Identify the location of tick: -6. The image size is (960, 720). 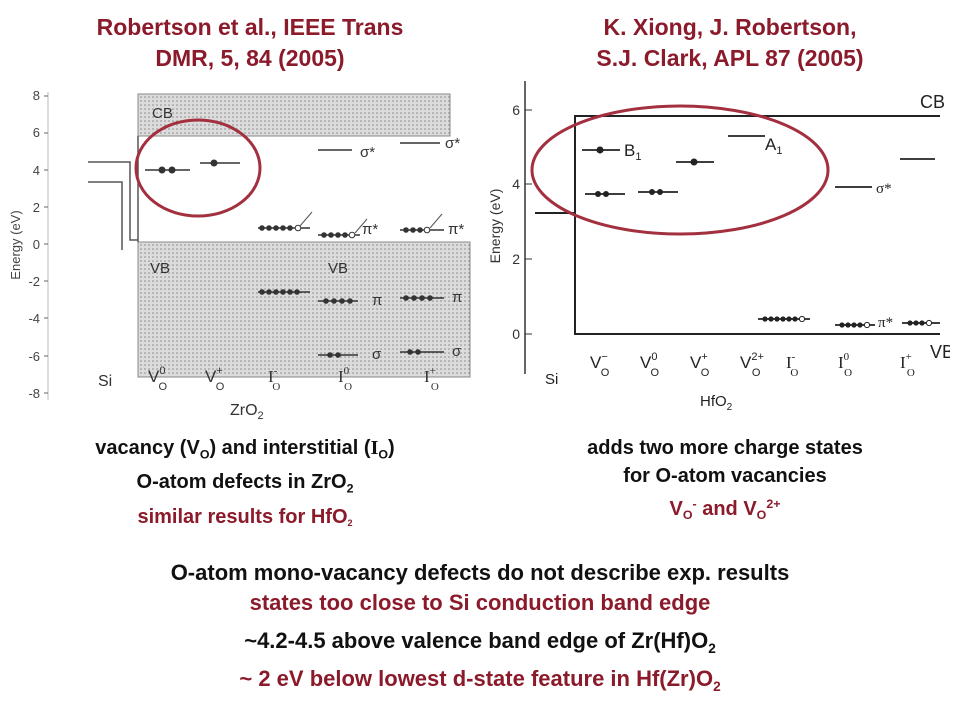
(34, 356).